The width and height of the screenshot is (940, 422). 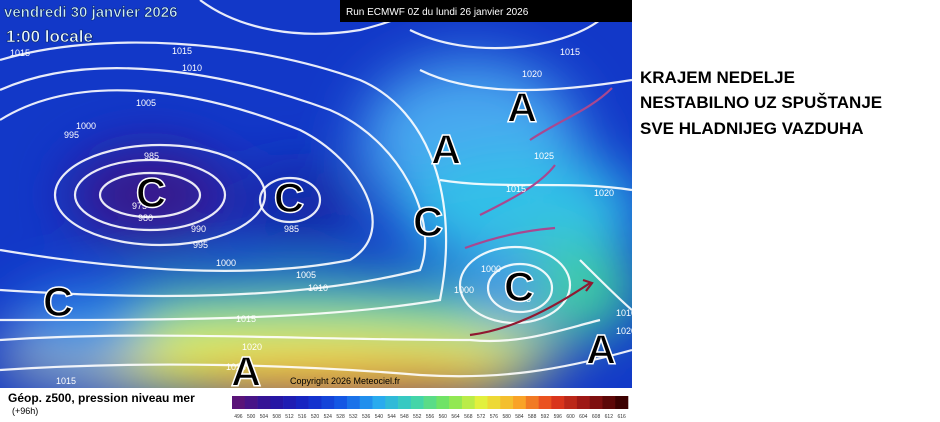 What do you see at coordinates (277, 417) in the screenshot?
I see `colorbar-label: 508` at bounding box center [277, 417].